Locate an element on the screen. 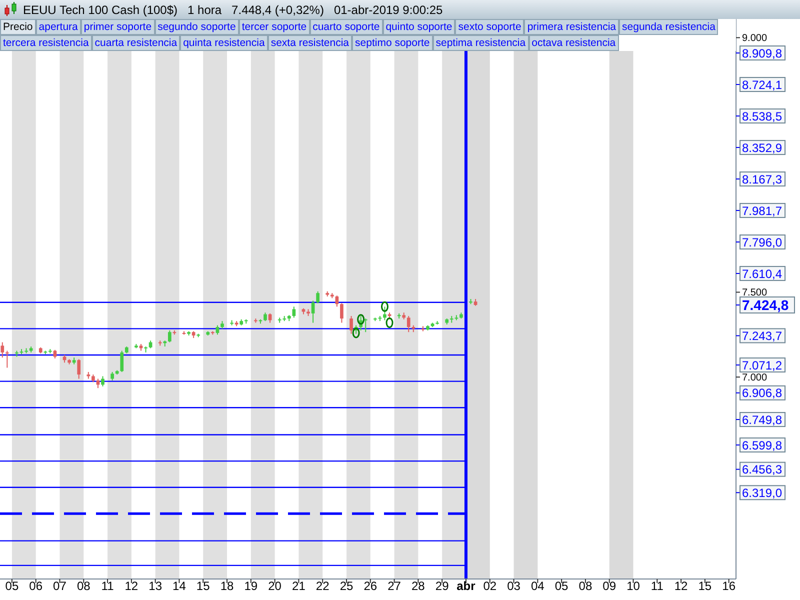  x-tick-label: 22 is located at coordinates (323, 586).